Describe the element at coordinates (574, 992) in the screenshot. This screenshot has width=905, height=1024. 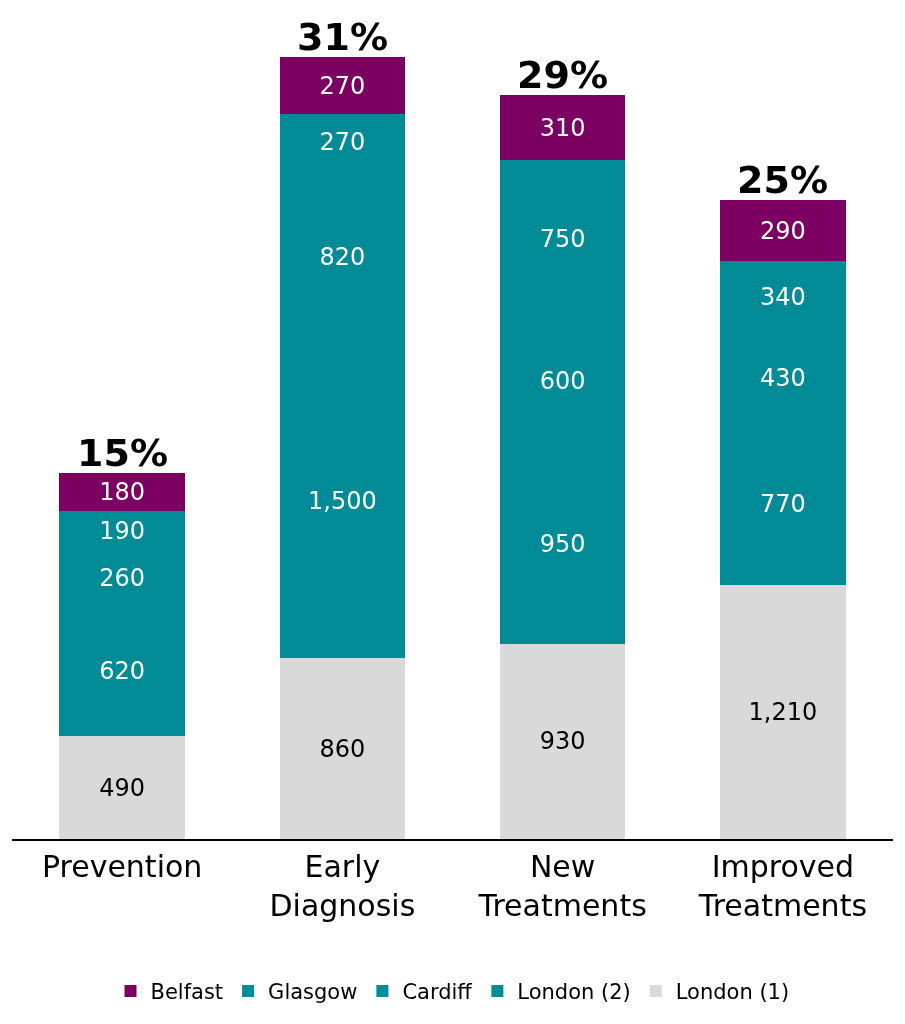
I see `legend-label: London (2)` at that location.